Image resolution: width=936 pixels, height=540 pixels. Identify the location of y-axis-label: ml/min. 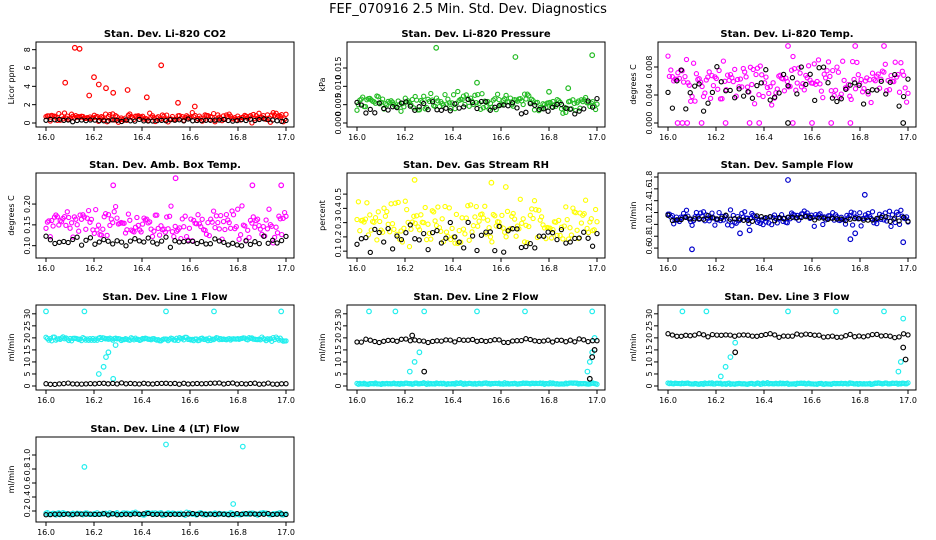
(322, 348).